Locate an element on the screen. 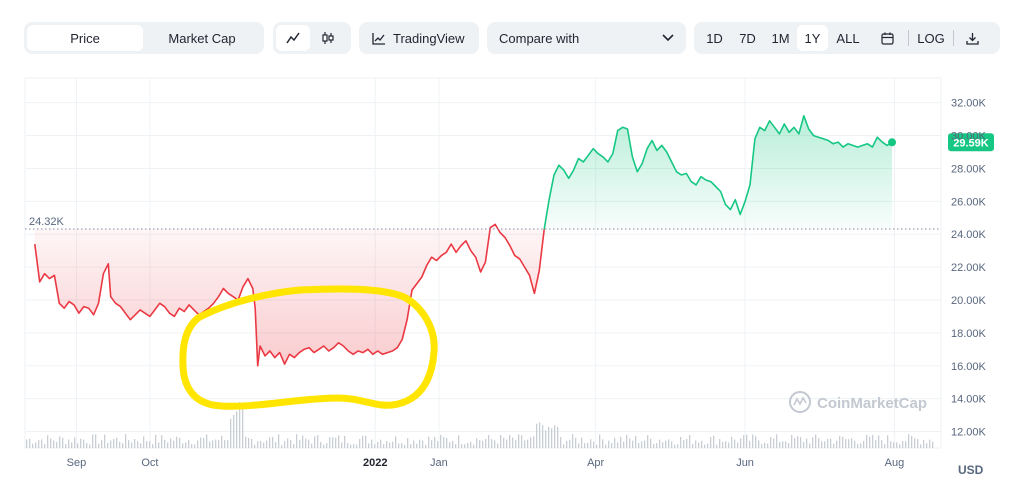  range-1m-button: 1M is located at coordinates (780, 38).